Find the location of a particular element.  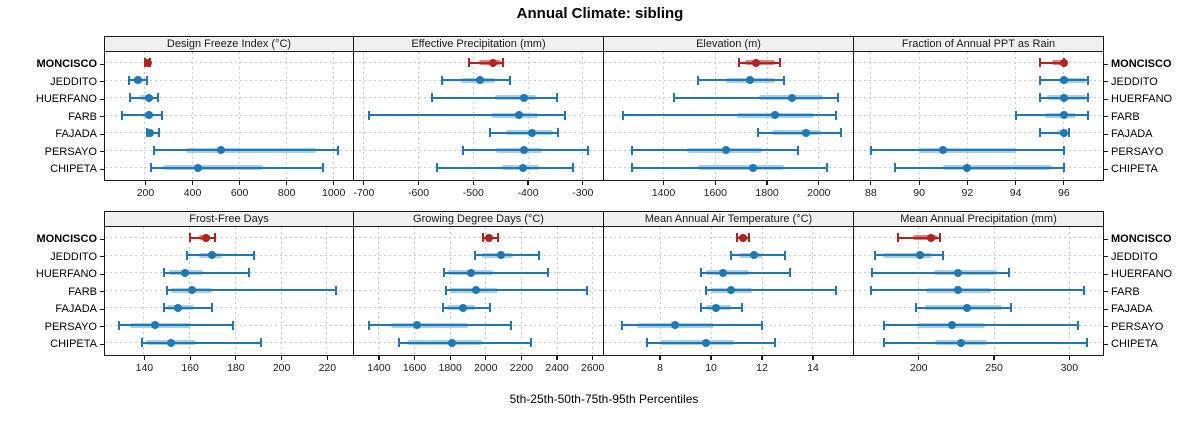

panel-plot-fraction-of-annual-ppt-as-rain is located at coordinates (979, 116).